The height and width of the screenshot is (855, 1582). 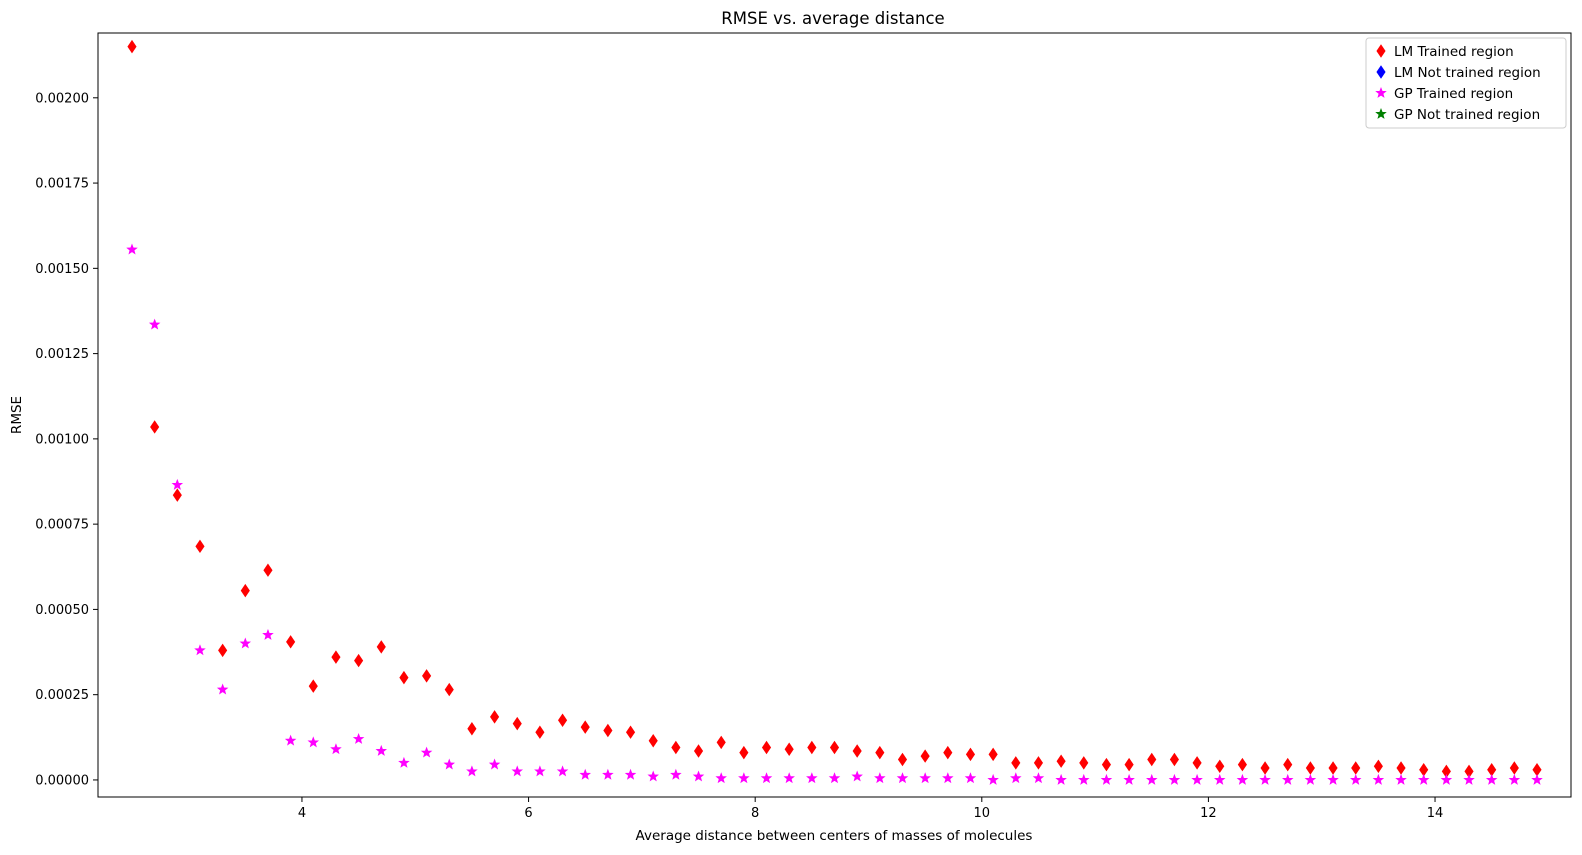 I want to click on y-tick-label: 0.00125, so click(x=62, y=354).